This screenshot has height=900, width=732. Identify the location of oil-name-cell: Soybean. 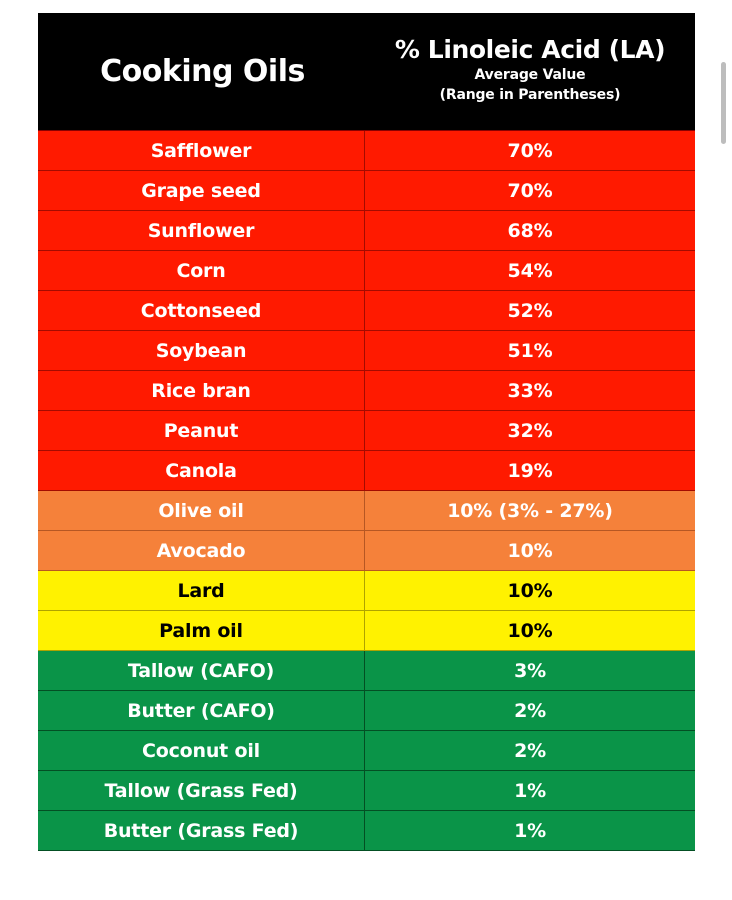
(201, 350).